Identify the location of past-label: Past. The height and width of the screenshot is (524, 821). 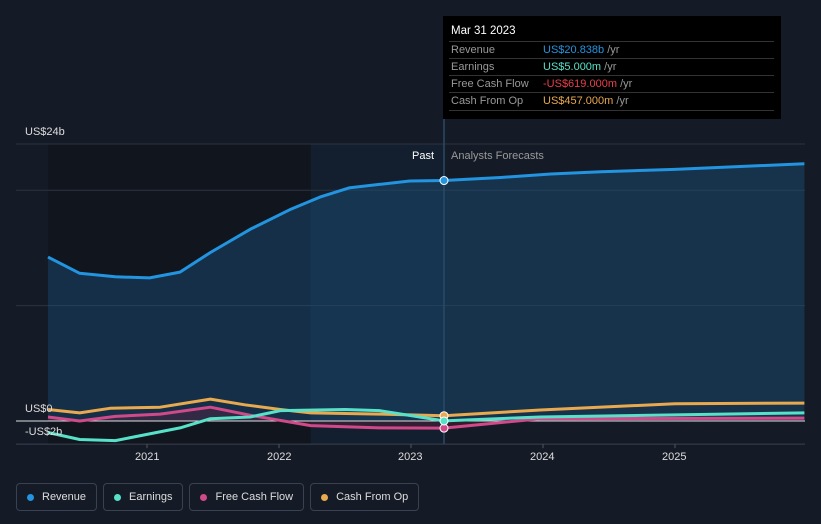
(423, 156).